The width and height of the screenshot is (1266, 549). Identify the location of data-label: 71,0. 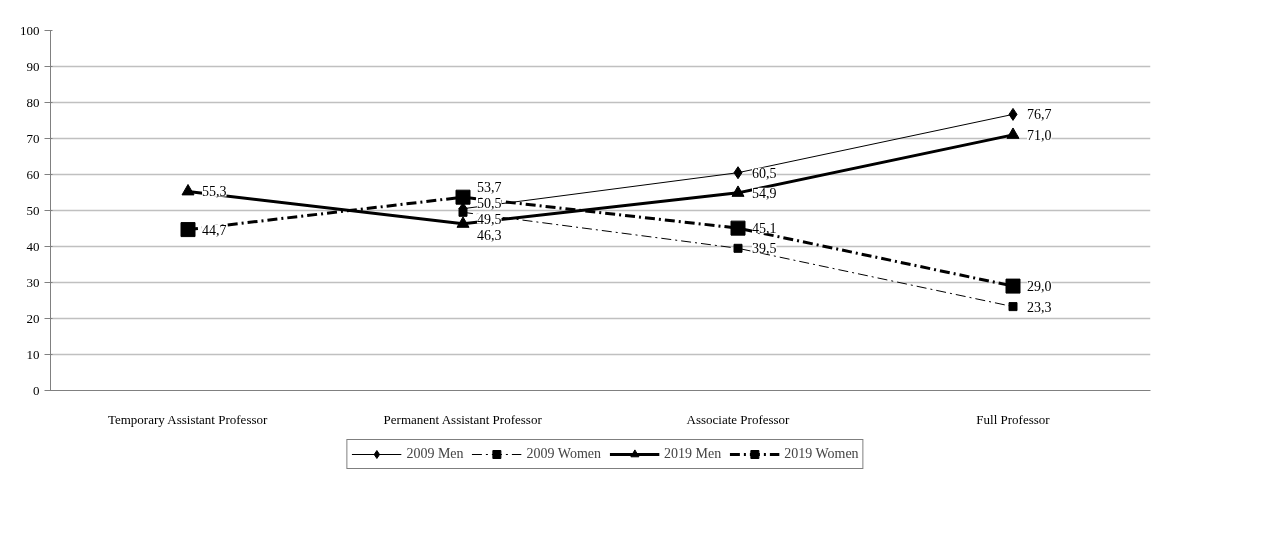
(1039, 135).